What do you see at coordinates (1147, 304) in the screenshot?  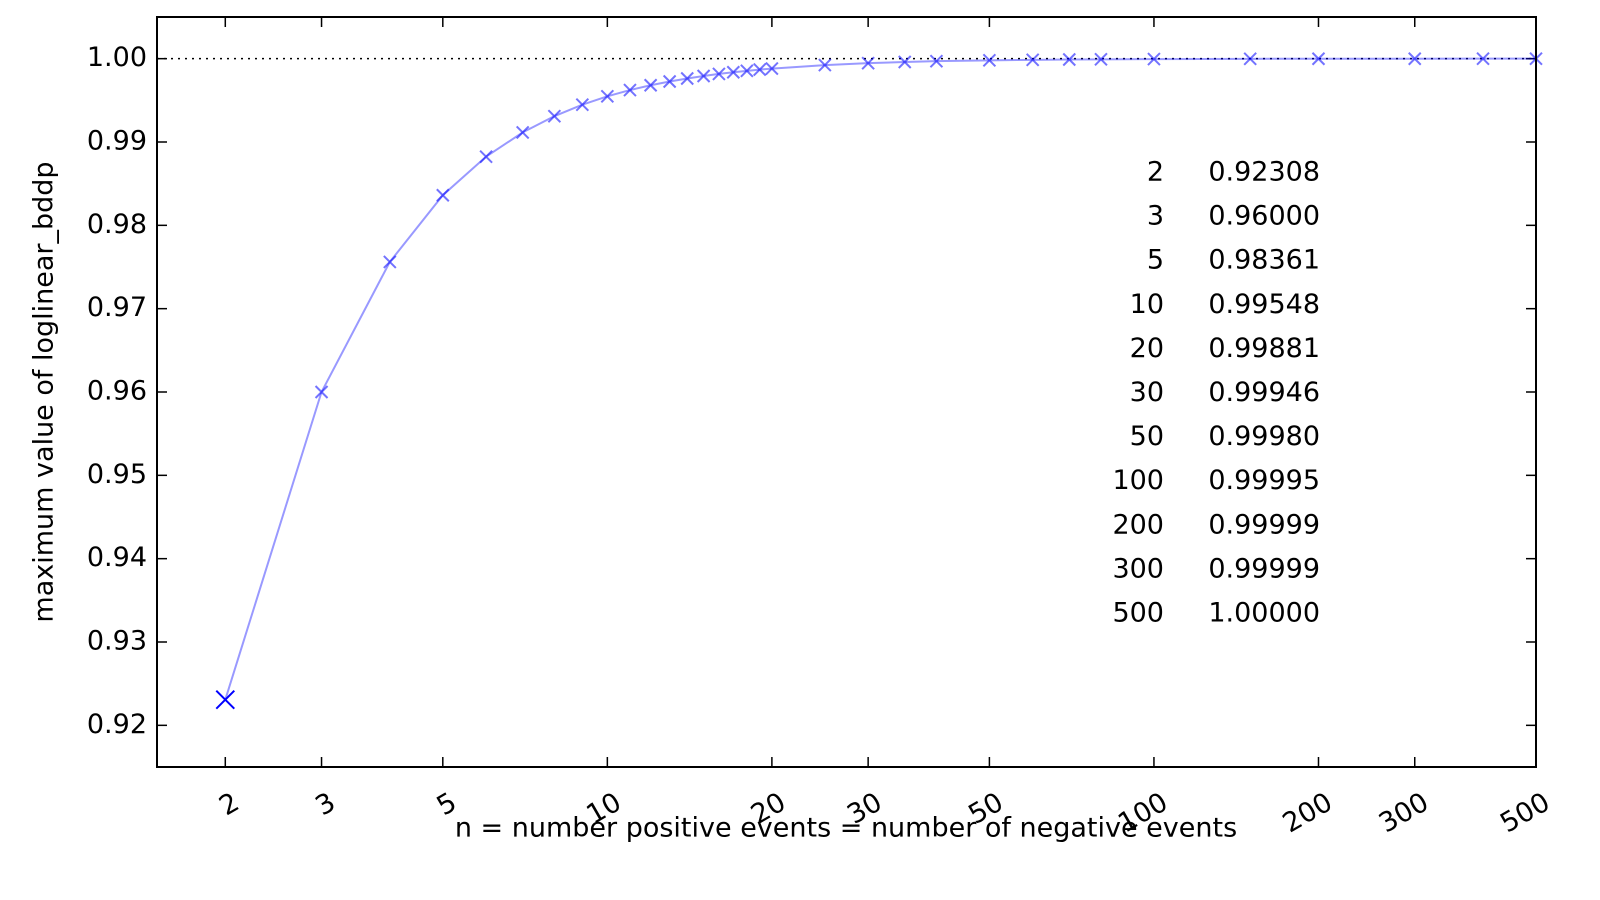 I see `annotation-n: 10` at bounding box center [1147, 304].